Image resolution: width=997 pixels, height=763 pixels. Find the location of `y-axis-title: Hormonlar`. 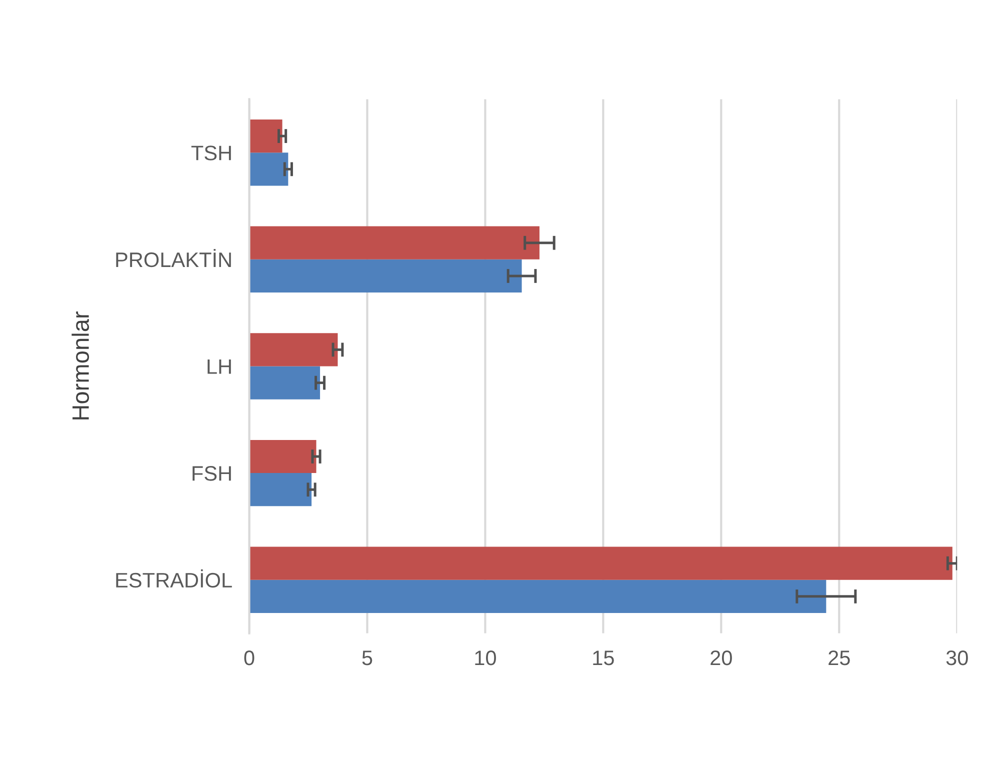

y-axis-title: Hormonlar is located at coordinates (80, 366).